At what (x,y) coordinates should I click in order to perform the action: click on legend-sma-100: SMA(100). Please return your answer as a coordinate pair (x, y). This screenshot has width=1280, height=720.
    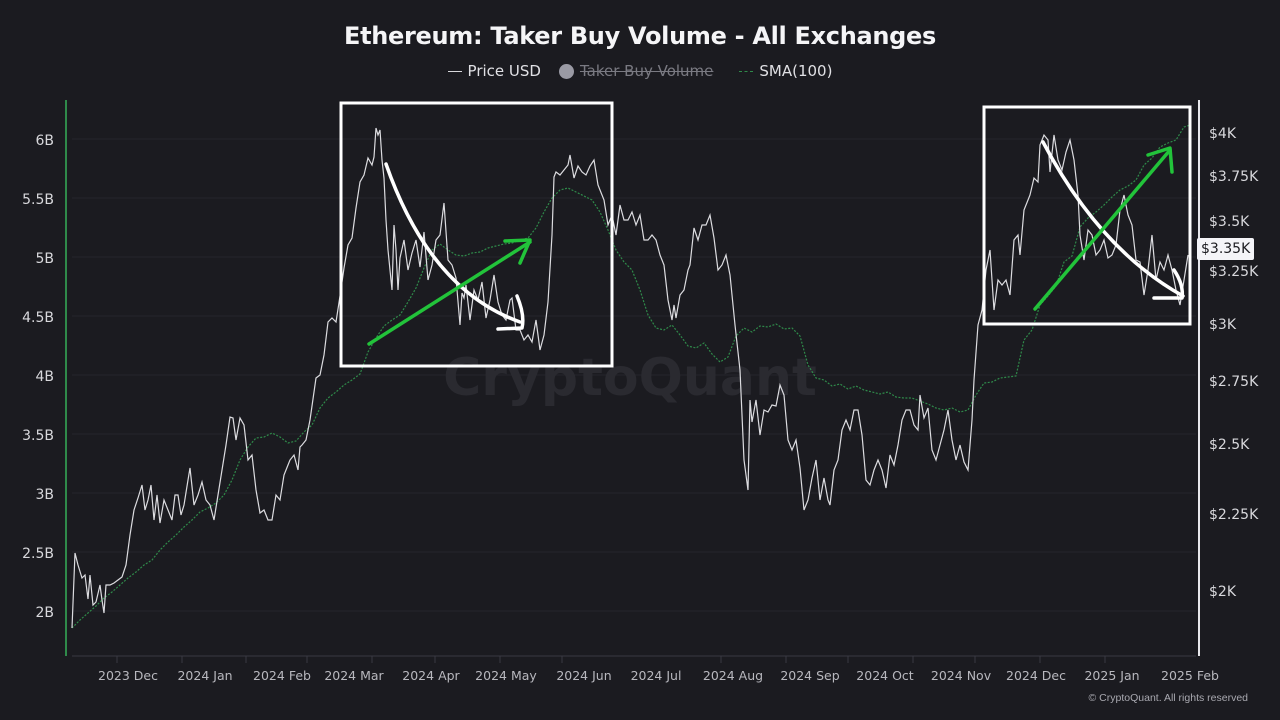
    Looking at the image, I should click on (785, 71).